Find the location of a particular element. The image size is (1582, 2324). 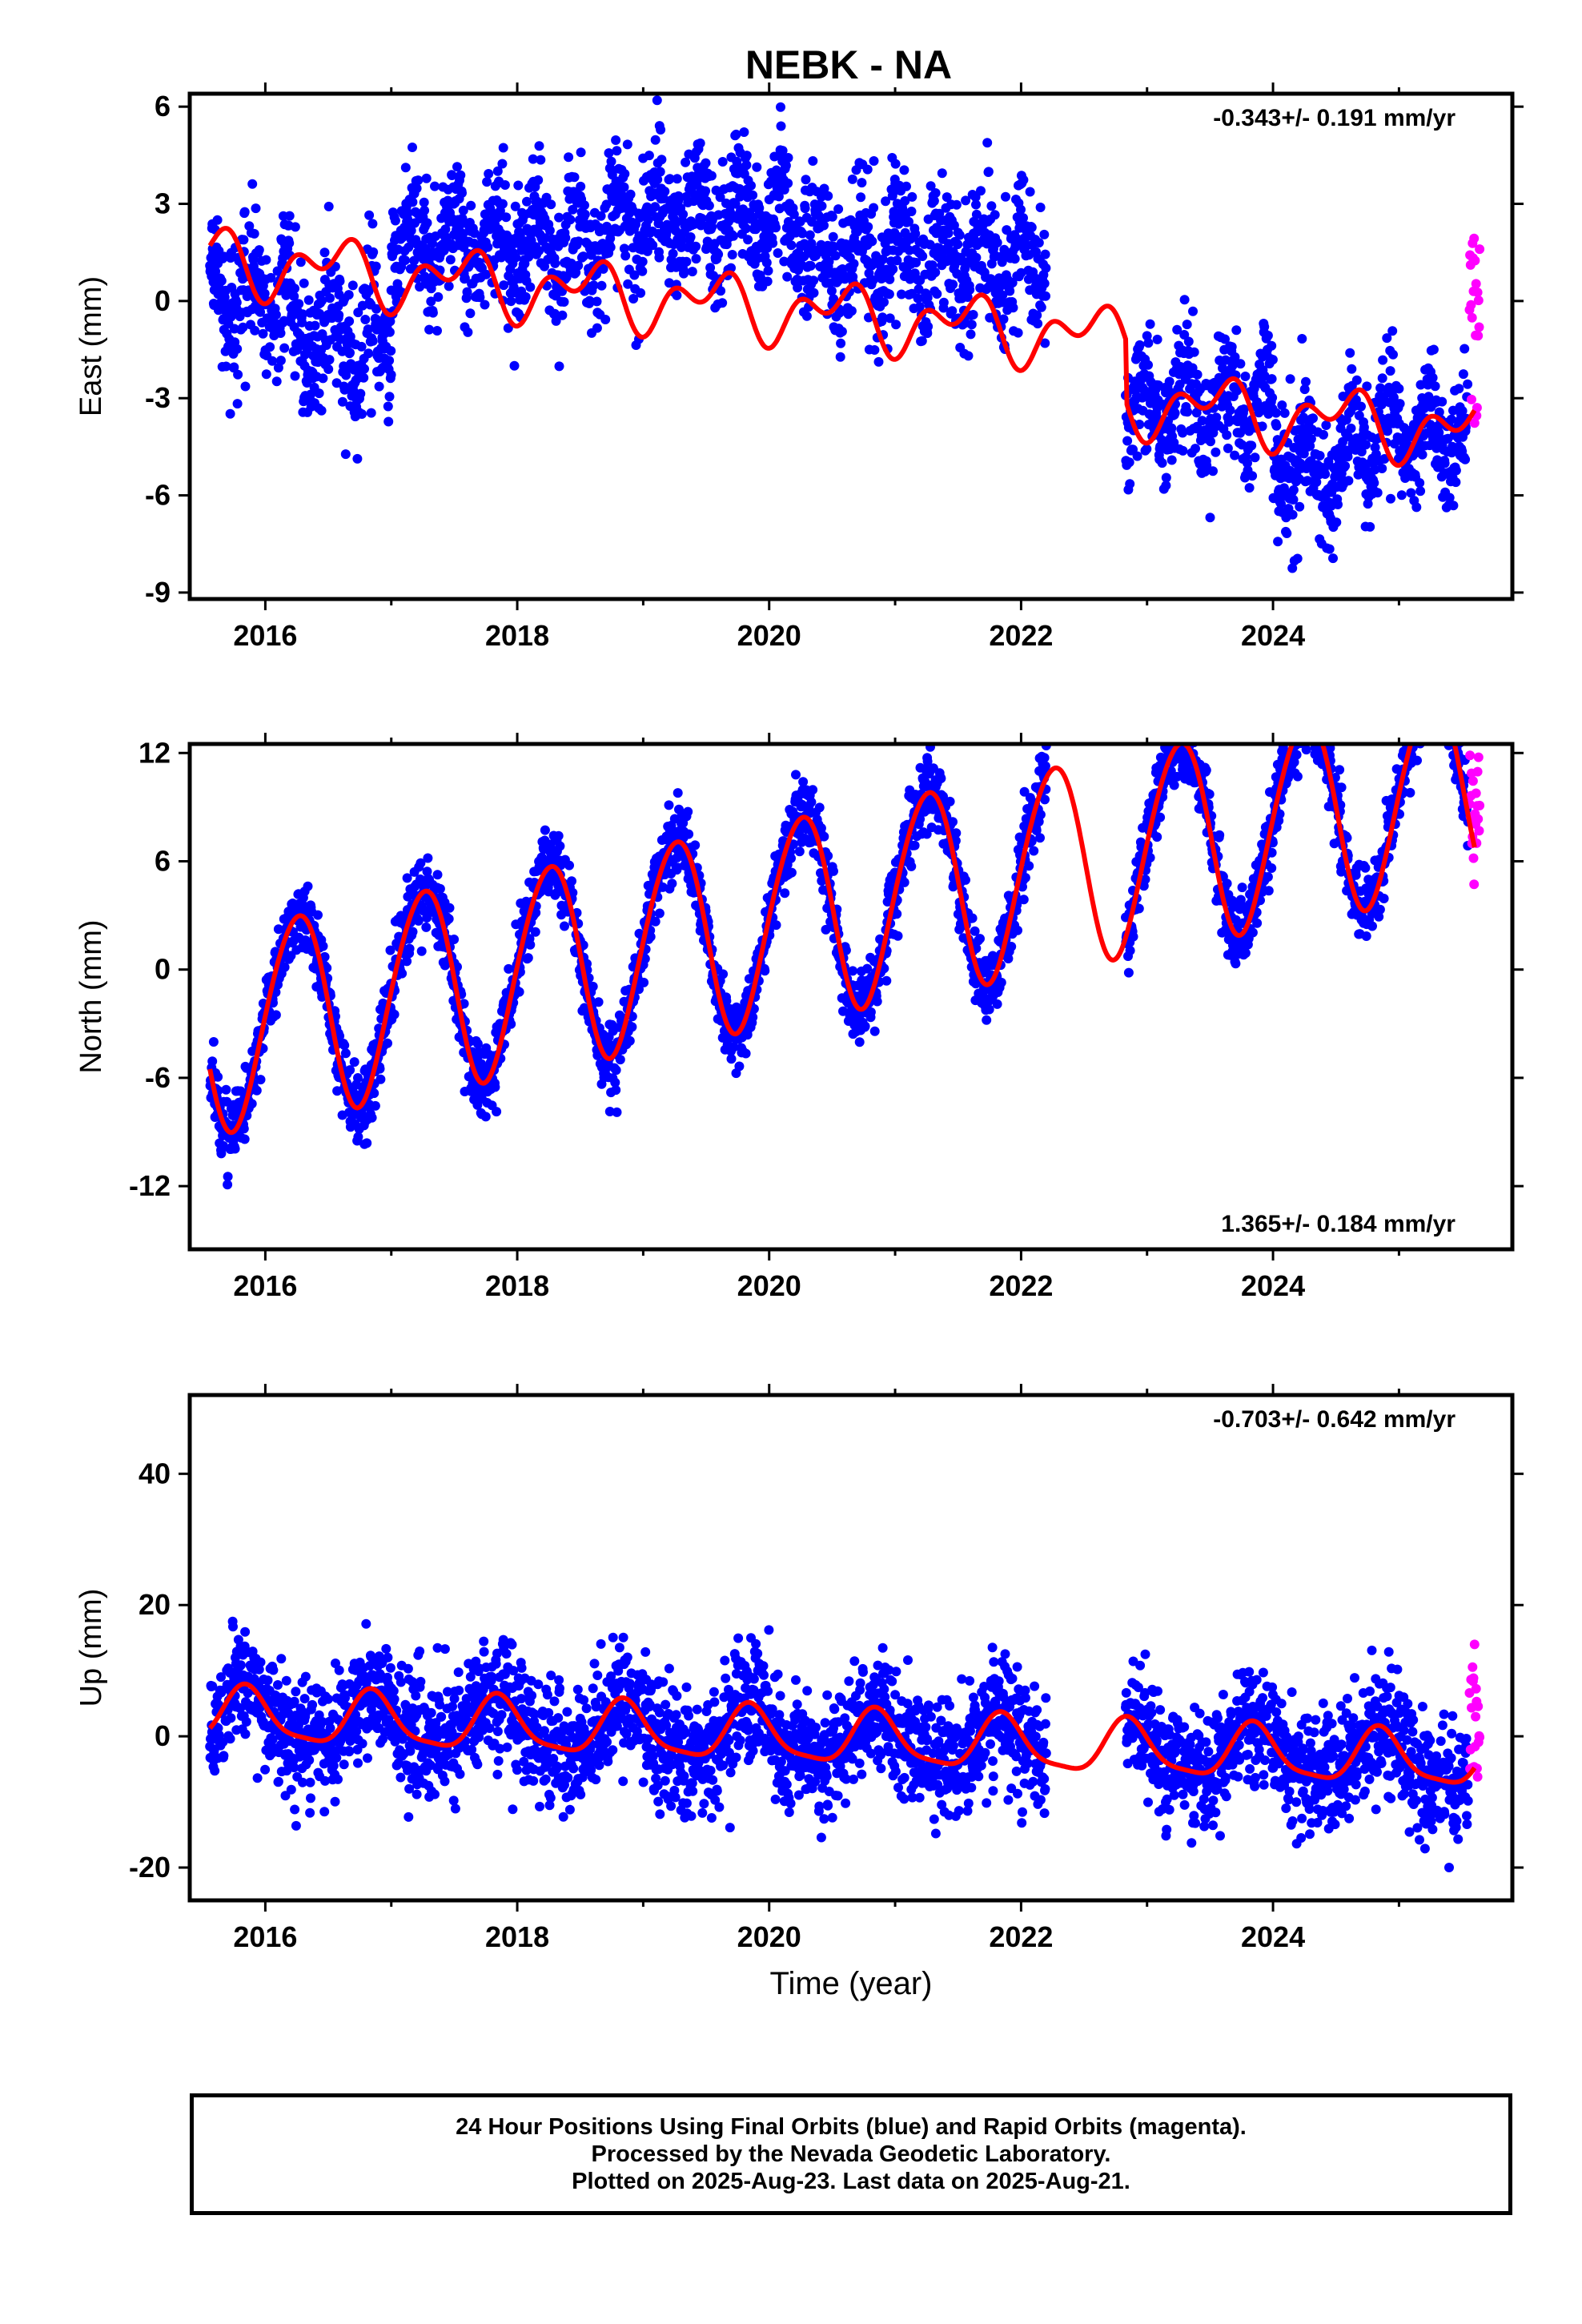

rapid-point is located at coordinates (1479, 327).